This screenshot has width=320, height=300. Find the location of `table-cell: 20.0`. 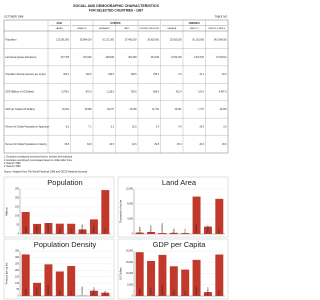

table-cell: 20.0 is located at coordinates (202, 145).